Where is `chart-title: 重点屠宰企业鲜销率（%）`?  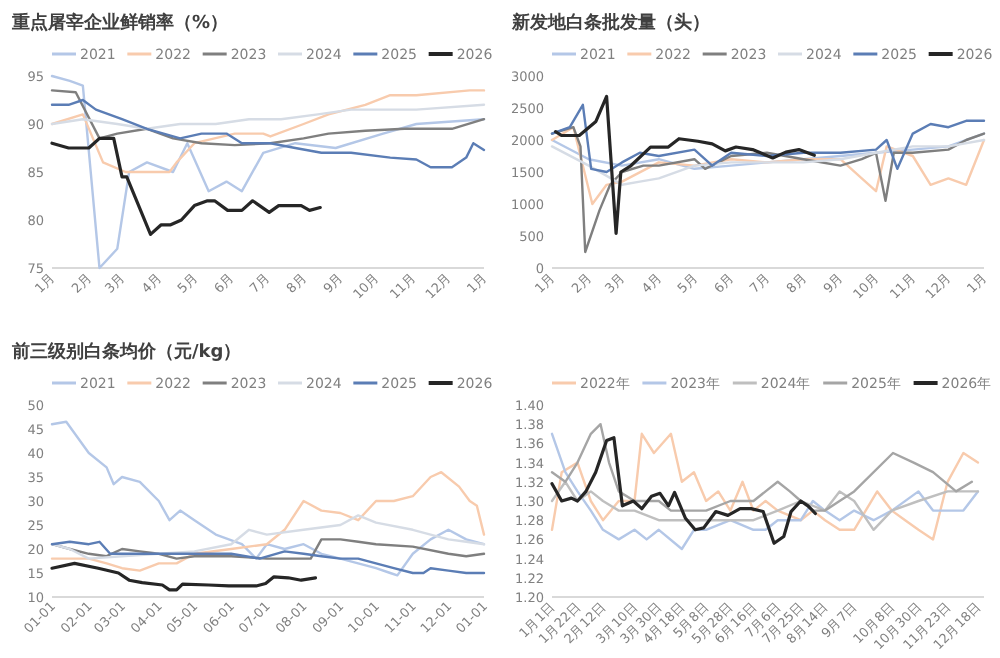 chart-title: 重点屠宰企业鲜销率（%） is located at coordinates (119, 23).